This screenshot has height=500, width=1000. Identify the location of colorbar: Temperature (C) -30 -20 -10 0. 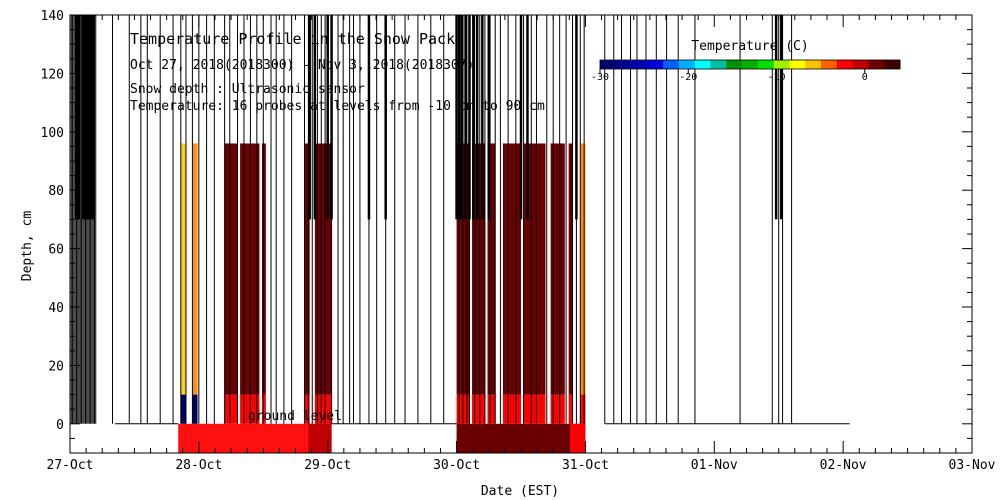
(746, 61).